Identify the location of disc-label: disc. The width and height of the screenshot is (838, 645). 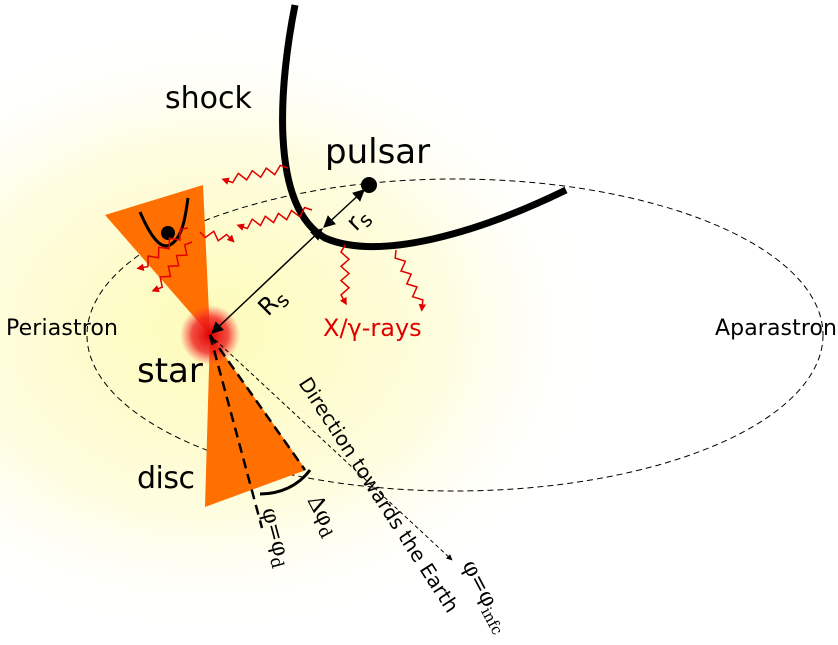
(166, 478).